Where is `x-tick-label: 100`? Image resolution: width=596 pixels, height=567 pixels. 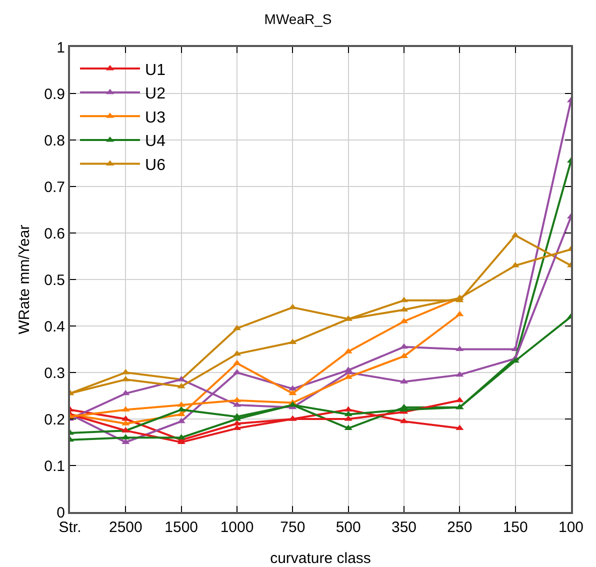
x-tick-label: 100 is located at coordinates (571, 527).